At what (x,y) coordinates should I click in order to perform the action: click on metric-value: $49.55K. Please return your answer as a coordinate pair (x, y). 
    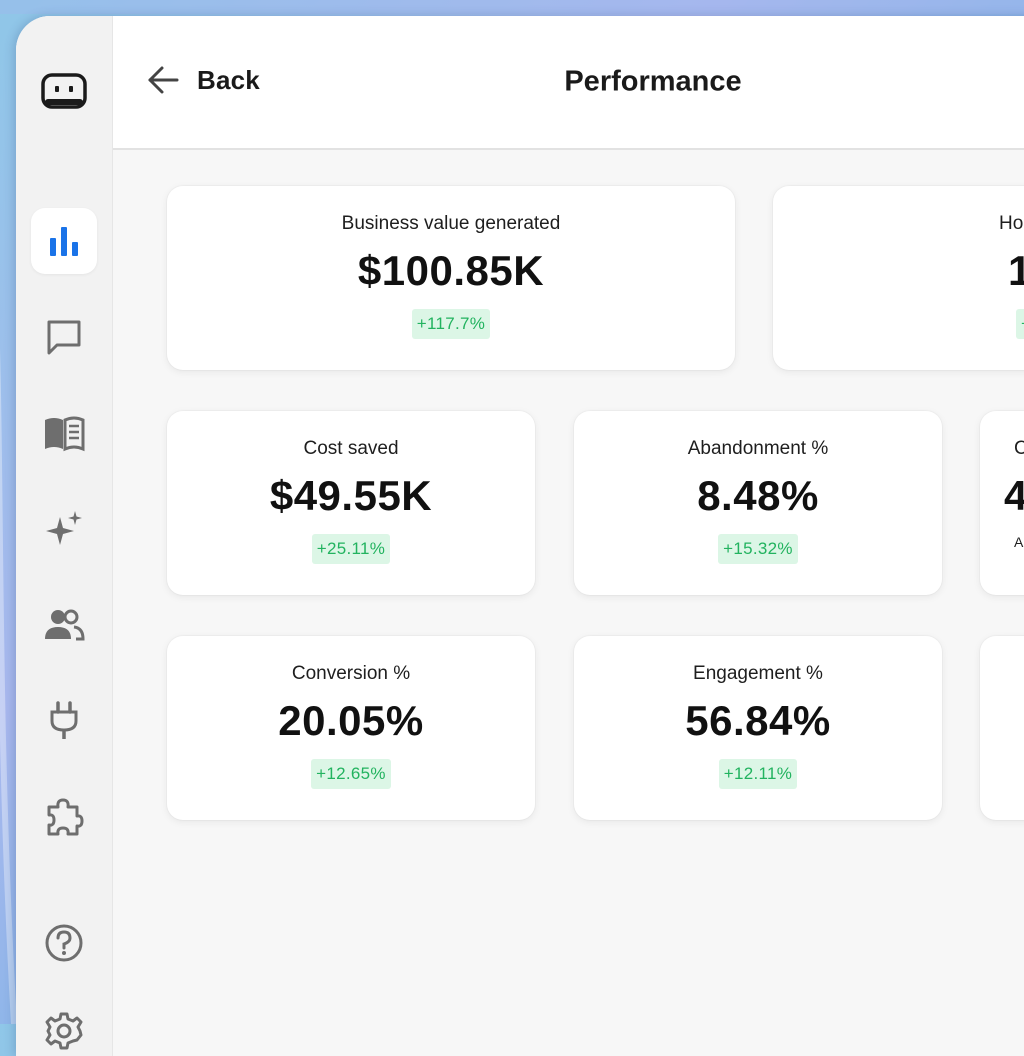
    Looking at the image, I should click on (351, 495).